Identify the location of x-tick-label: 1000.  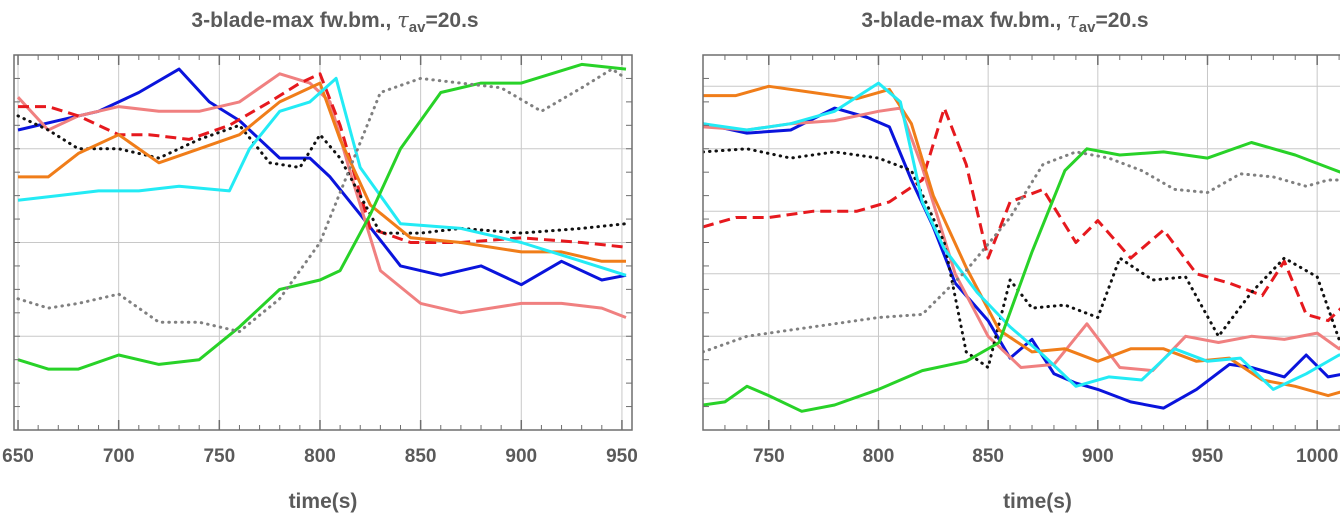
(1317, 456).